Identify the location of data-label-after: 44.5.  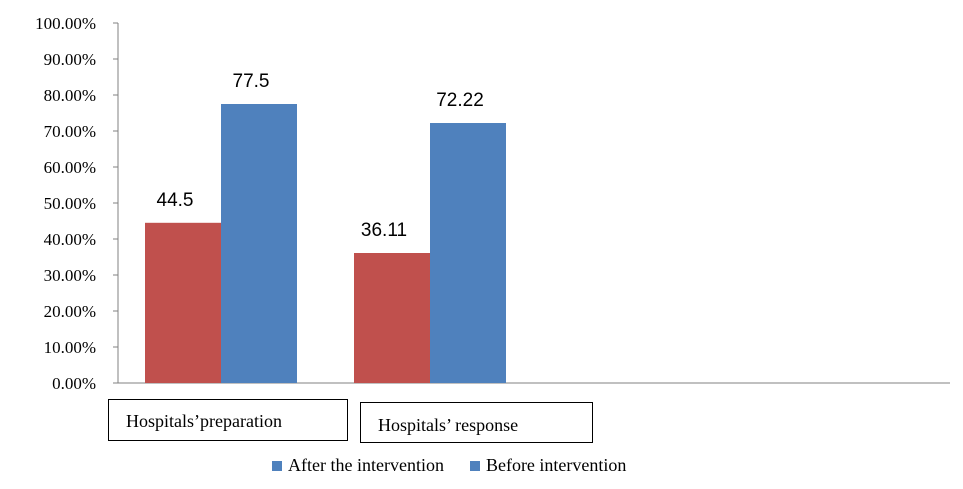
(175, 200).